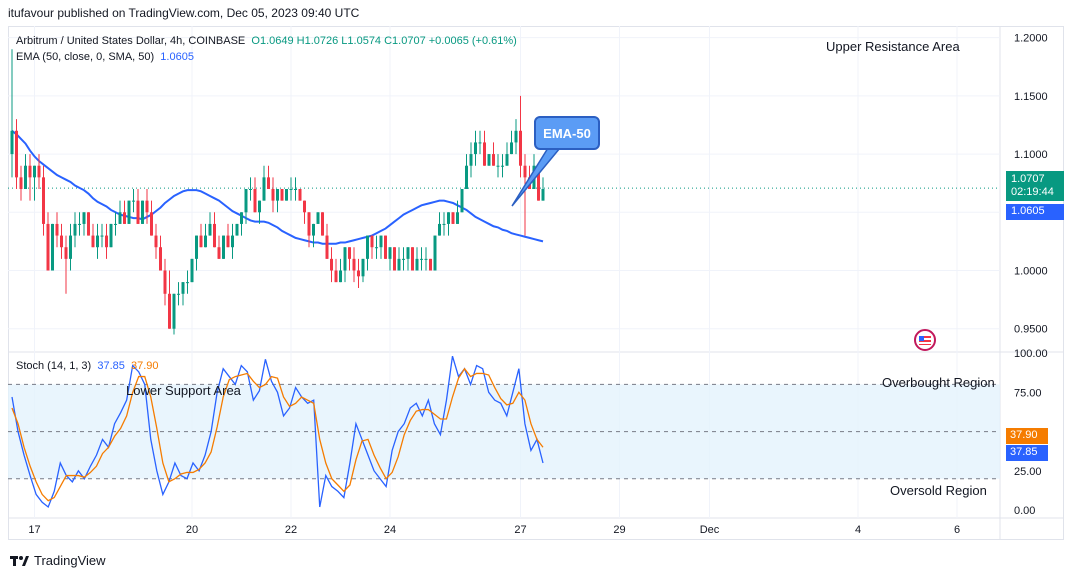 The width and height of the screenshot is (1080, 579). I want to click on time-tick-label: 20, so click(192, 530).